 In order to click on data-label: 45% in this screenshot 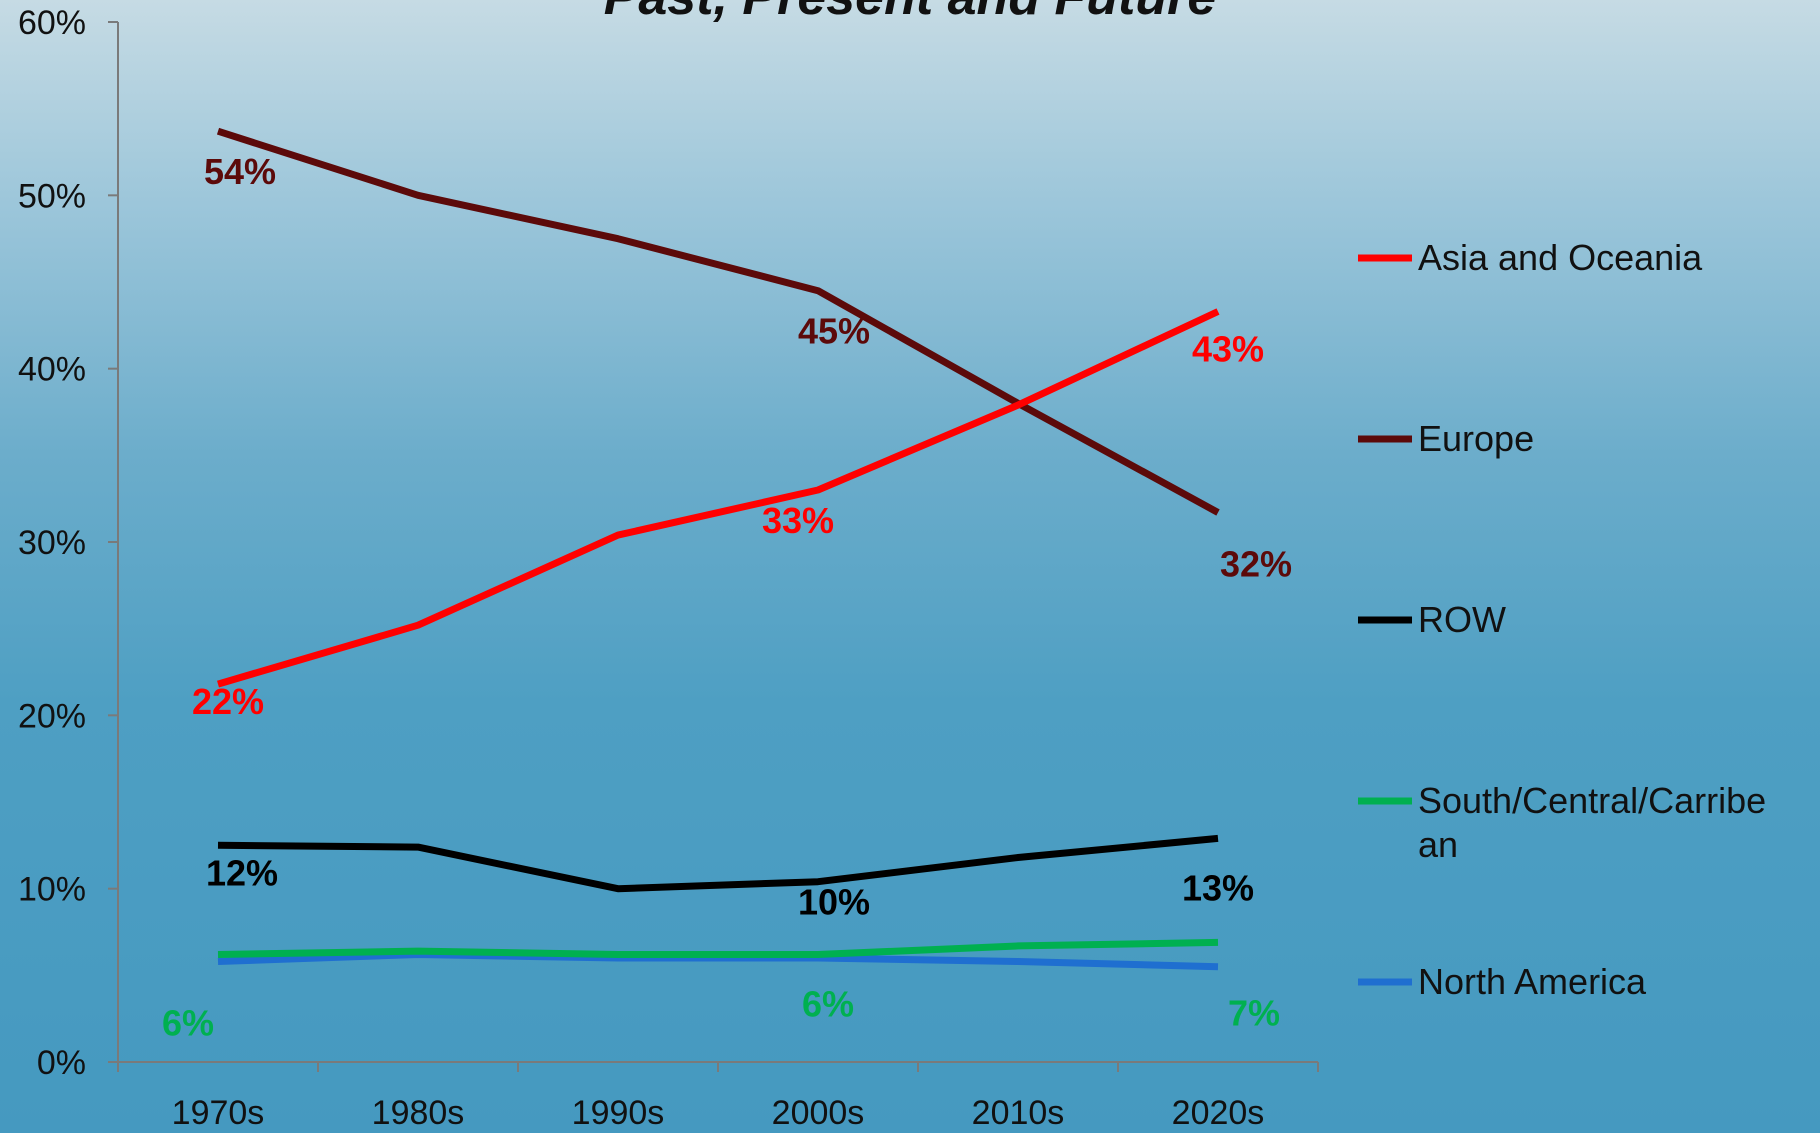, I will do `click(834, 331)`.